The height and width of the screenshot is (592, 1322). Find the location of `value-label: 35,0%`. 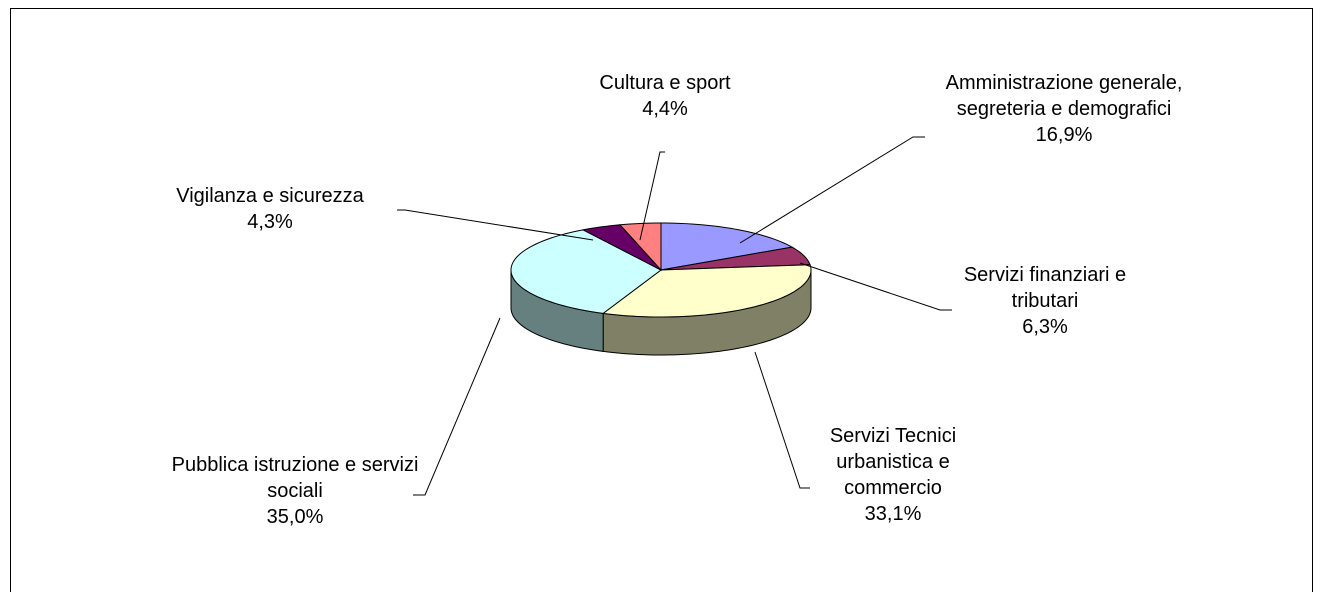

value-label: 35,0% is located at coordinates (295, 517).